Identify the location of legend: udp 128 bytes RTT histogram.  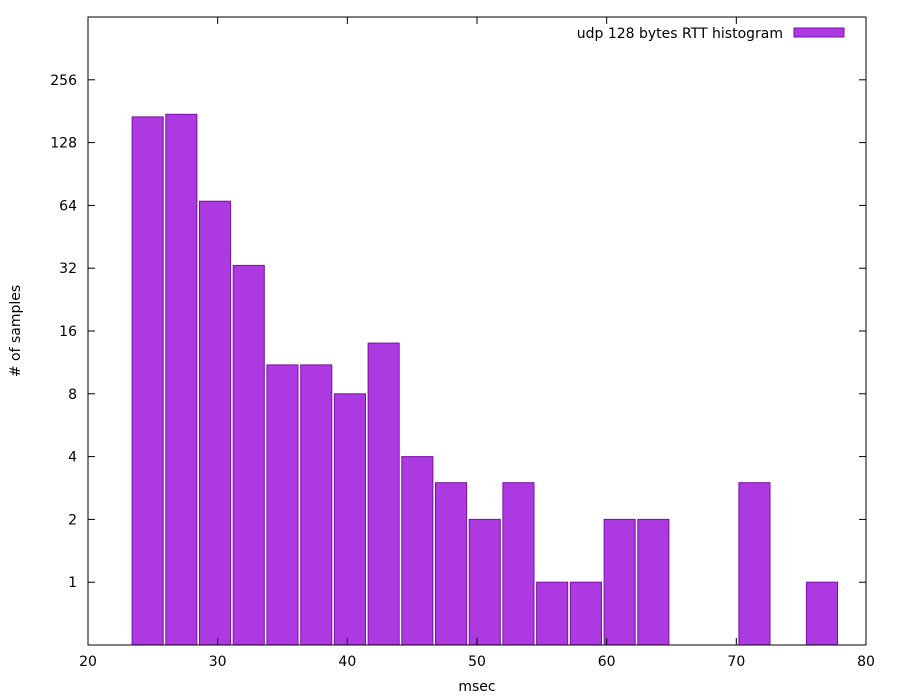
(711, 34).